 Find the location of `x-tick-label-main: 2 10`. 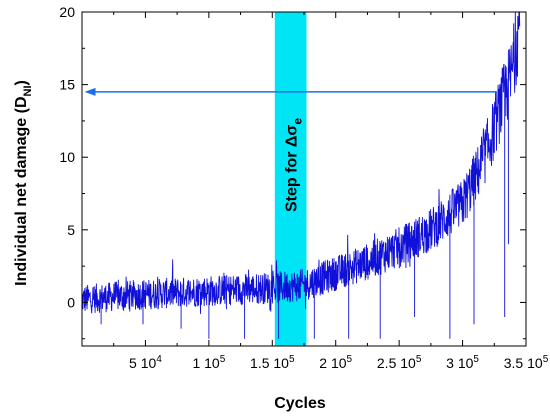

x-tick-label-main: 2 10 is located at coordinates (332, 363).